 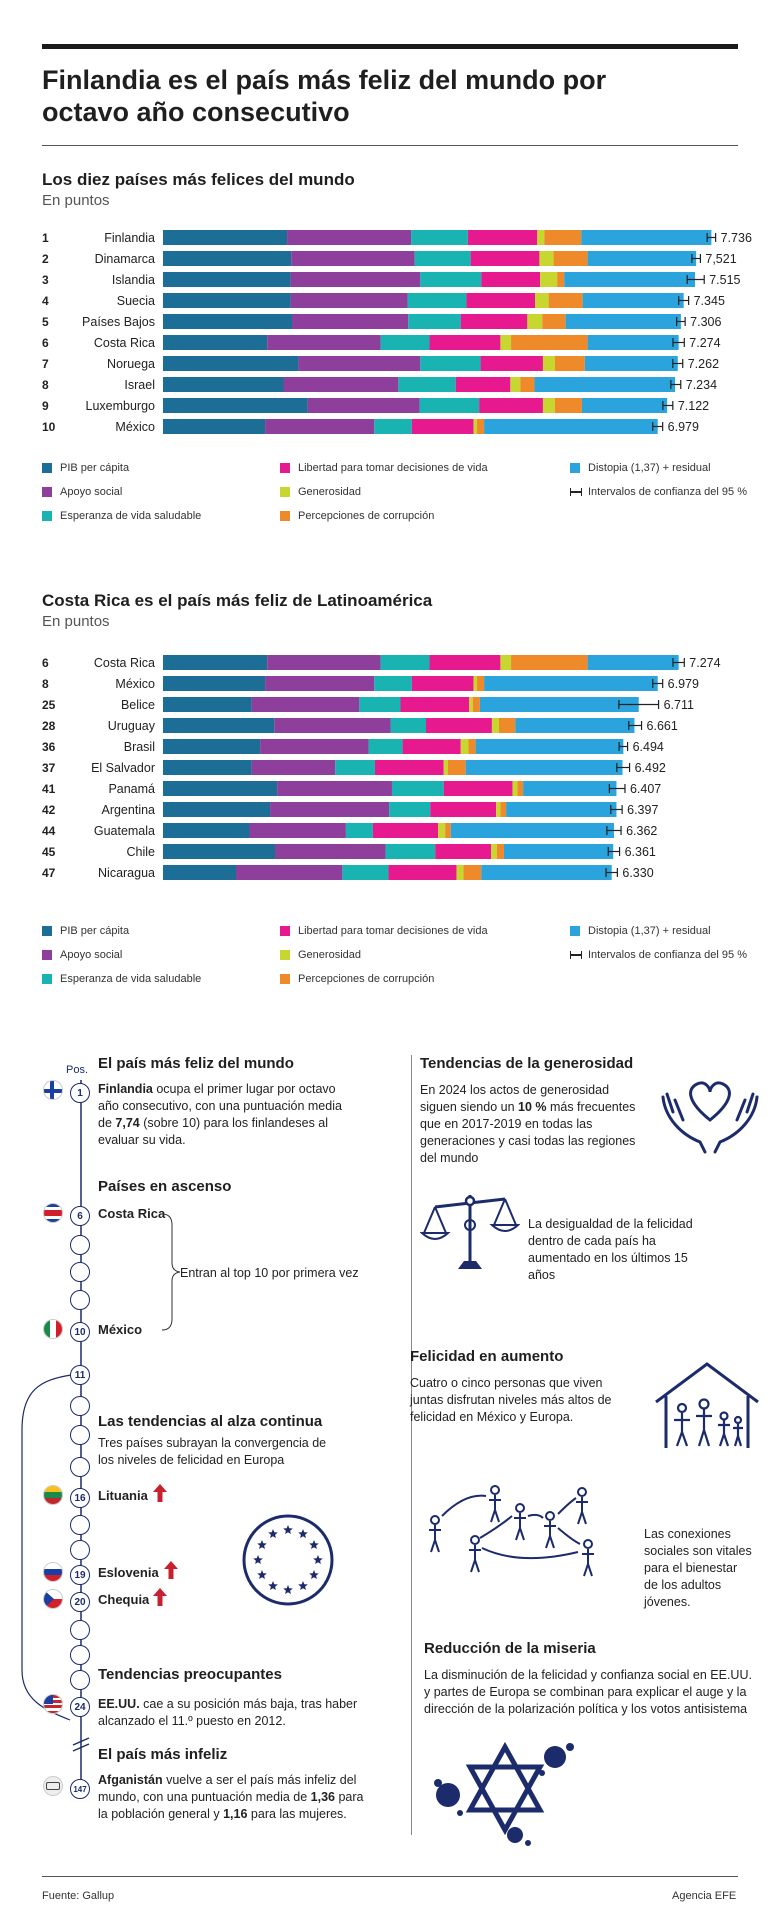 What do you see at coordinates (49, 747) in the screenshot?
I see `rank-label: 36` at bounding box center [49, 747].